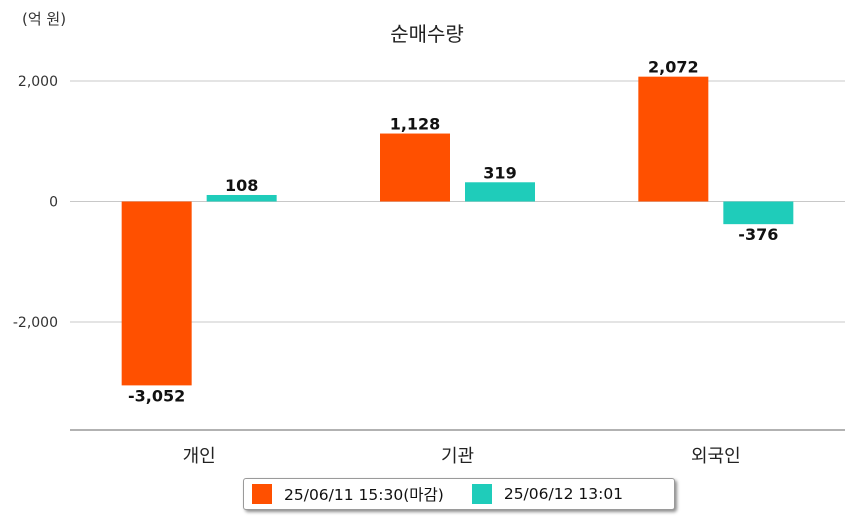  Describe the element at coordinates (199, 456) in the screenshot. I see `x-tick-label-1: 개인` at that location.